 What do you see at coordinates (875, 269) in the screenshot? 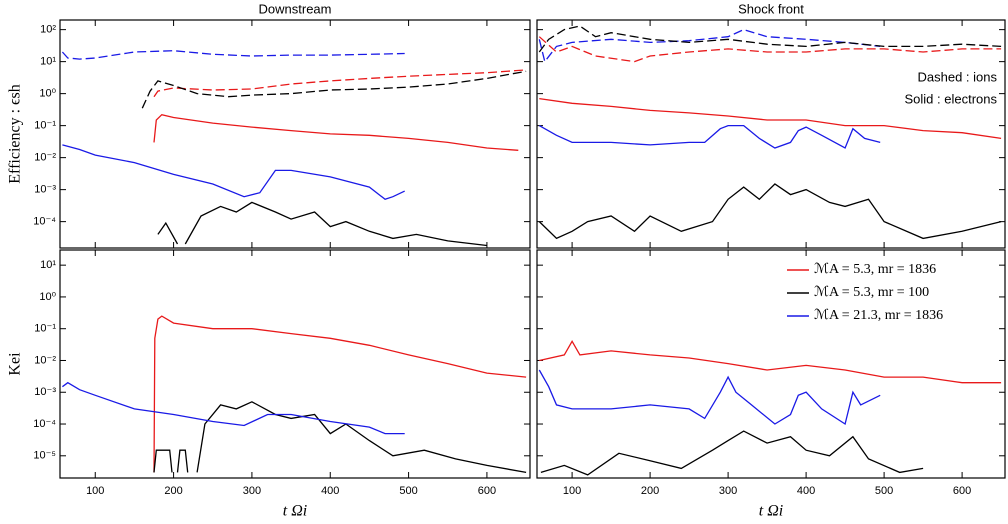
I see `legend-label: ℳA = 5.3, mr = 1836` at bounding box center [875, 269].